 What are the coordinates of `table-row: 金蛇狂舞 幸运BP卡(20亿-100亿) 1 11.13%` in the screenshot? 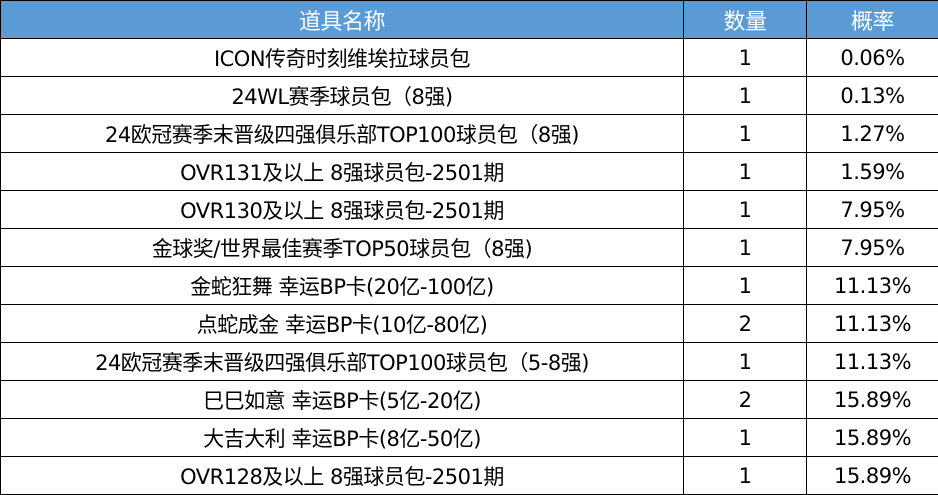 It's located at (469, 285).